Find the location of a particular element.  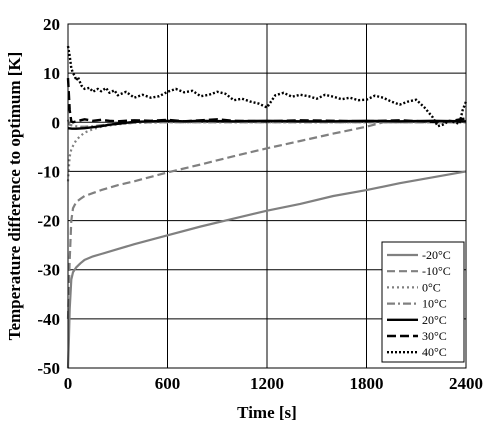

y-tick-label: 20 is located at coordinates (51, 24).